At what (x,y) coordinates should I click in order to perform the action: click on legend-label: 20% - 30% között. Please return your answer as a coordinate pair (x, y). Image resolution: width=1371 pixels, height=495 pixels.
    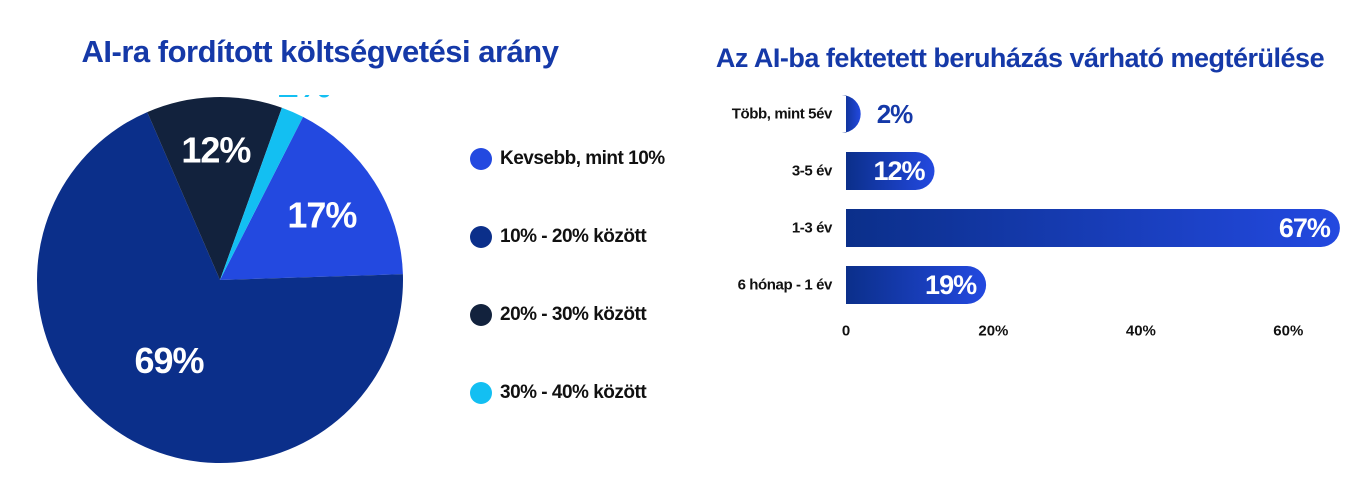
    Looking at the image, I should click on (573, 314).